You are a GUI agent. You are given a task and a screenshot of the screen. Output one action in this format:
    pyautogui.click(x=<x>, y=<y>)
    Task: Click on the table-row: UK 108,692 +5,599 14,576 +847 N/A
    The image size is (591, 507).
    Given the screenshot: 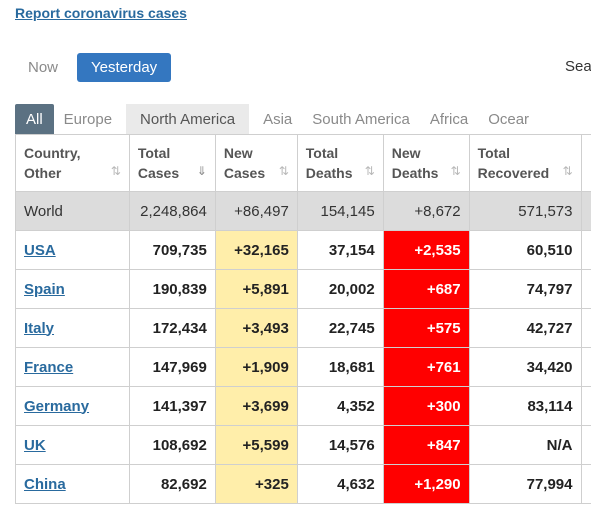 What is the action you would take?
    pyautogui.click(x=303, y=445)
    